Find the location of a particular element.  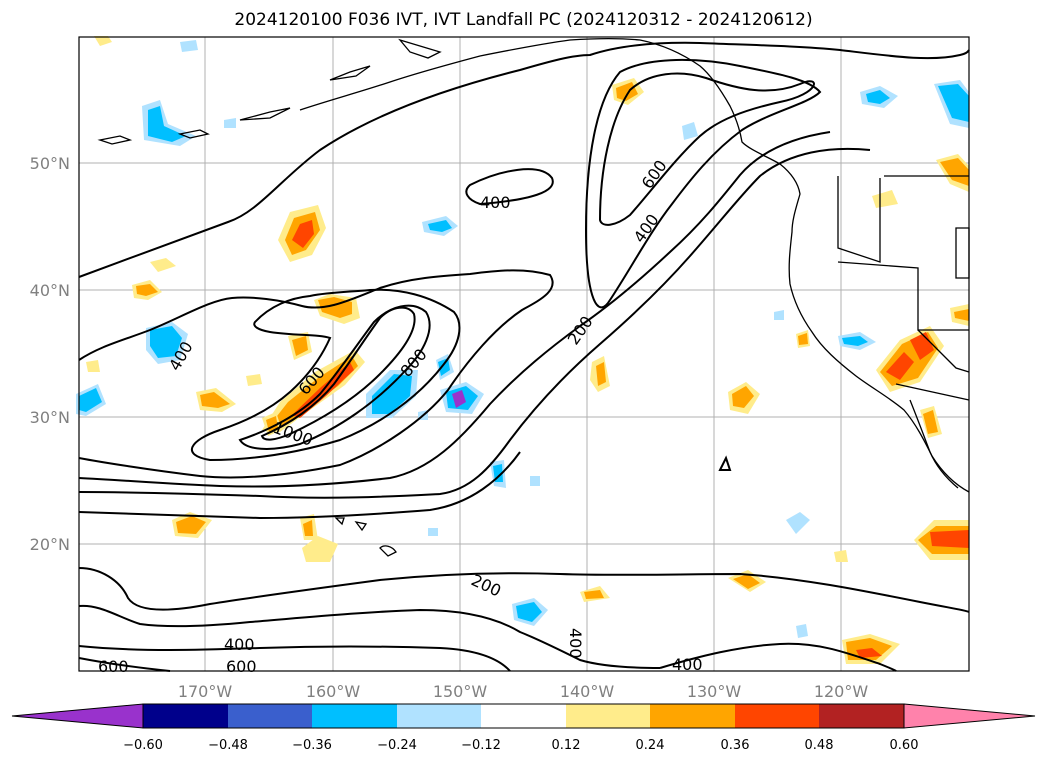

coastline-baja is located at coordinates (934, 444).